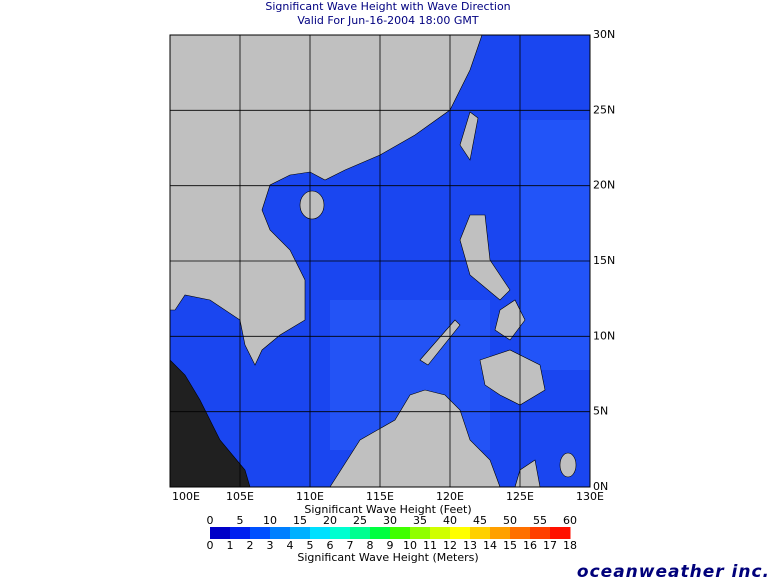  Describe the element at coordinates (410, 545) in the screenshot. I see `meters-tick: 10` at that location.